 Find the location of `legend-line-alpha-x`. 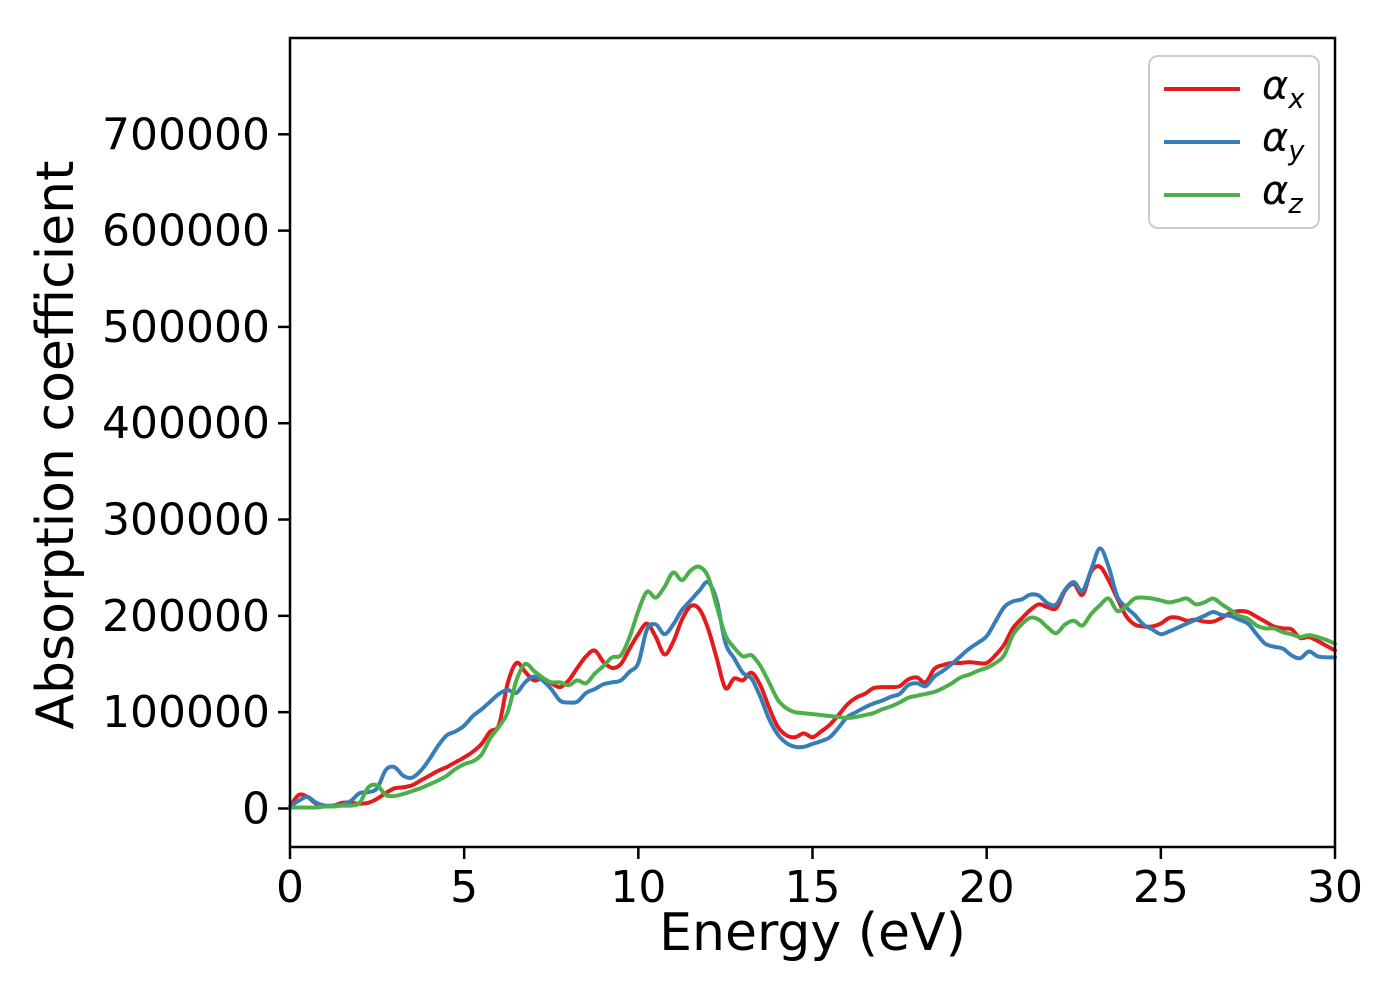

legend-line-alpha-x is located at coordinates (1202, 89).